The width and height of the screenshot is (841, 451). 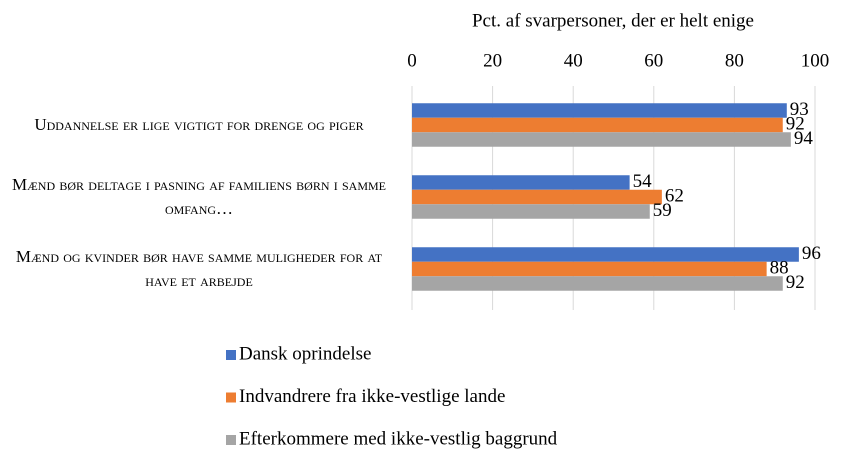 I want to click on x-tick-label: 100, so click(x=815, y=60).